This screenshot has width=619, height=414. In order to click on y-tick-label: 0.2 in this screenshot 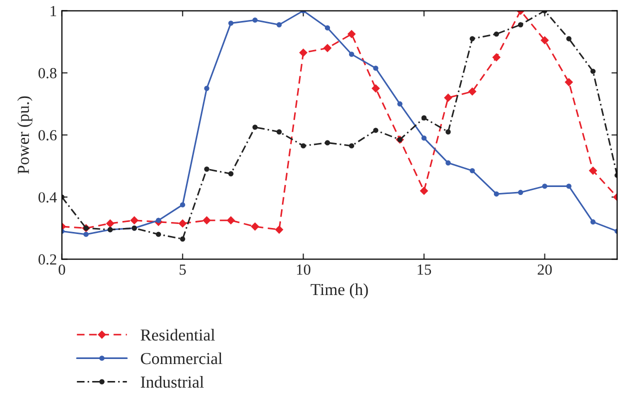, I will do `click(47, 259)`.